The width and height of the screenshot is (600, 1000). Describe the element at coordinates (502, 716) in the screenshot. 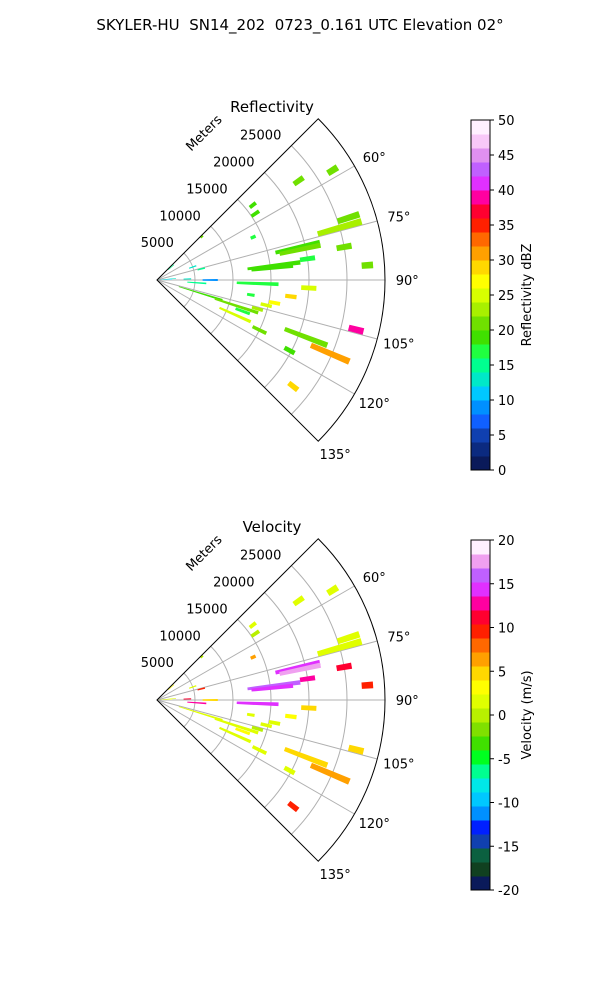

I see `colorbar-tick-label: 0` at that location.